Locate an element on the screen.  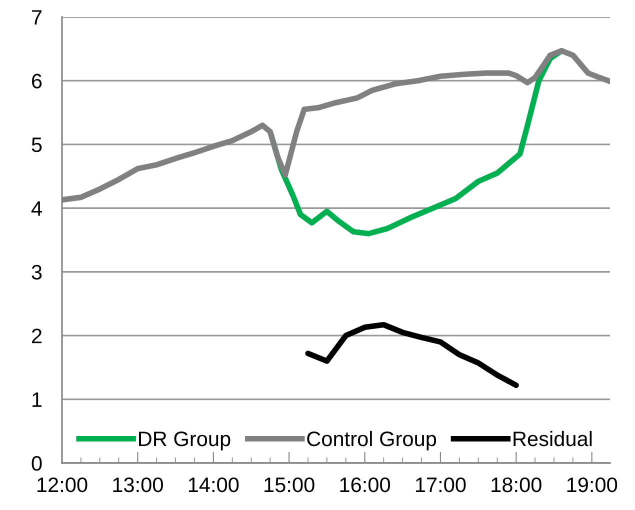
legend-label: Residual is located at coordinates (553, 438).